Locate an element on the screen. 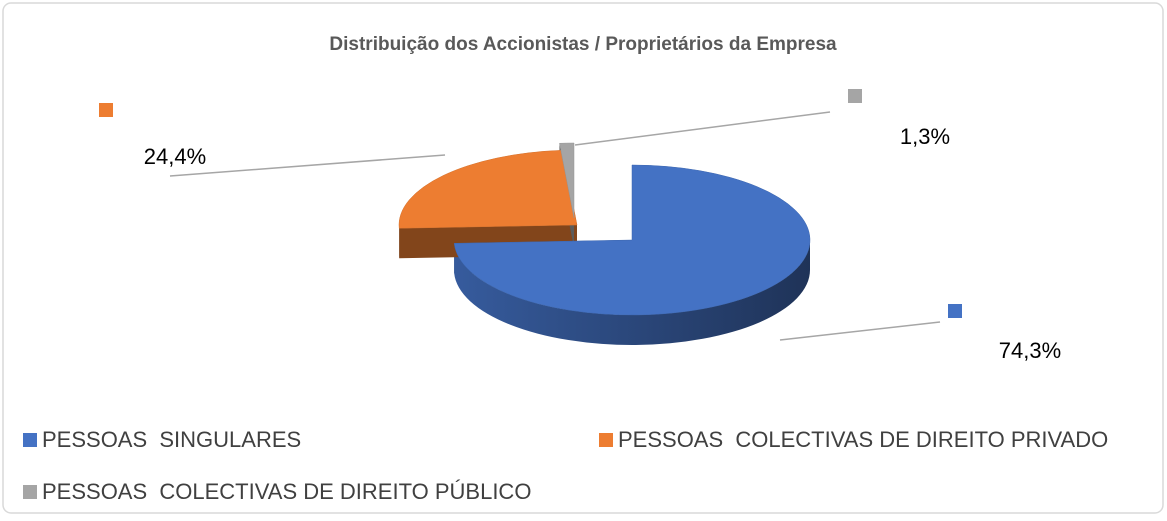  data-label: 74,3% is located at coordinates (1030, 350).